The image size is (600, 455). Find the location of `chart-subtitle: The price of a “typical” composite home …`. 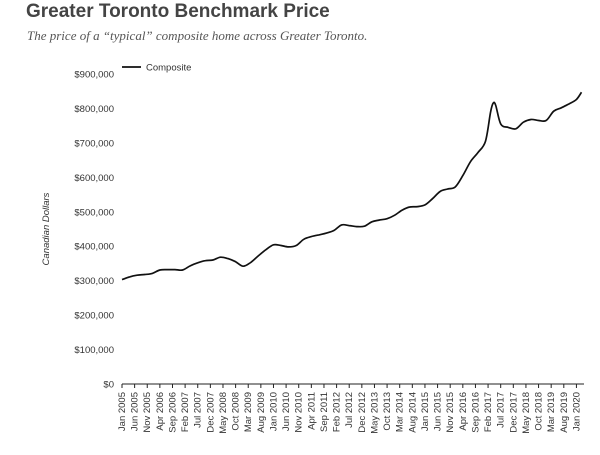

chart-subtitle: The price of a “typical” composite home … is located at coordinates (197, 35).